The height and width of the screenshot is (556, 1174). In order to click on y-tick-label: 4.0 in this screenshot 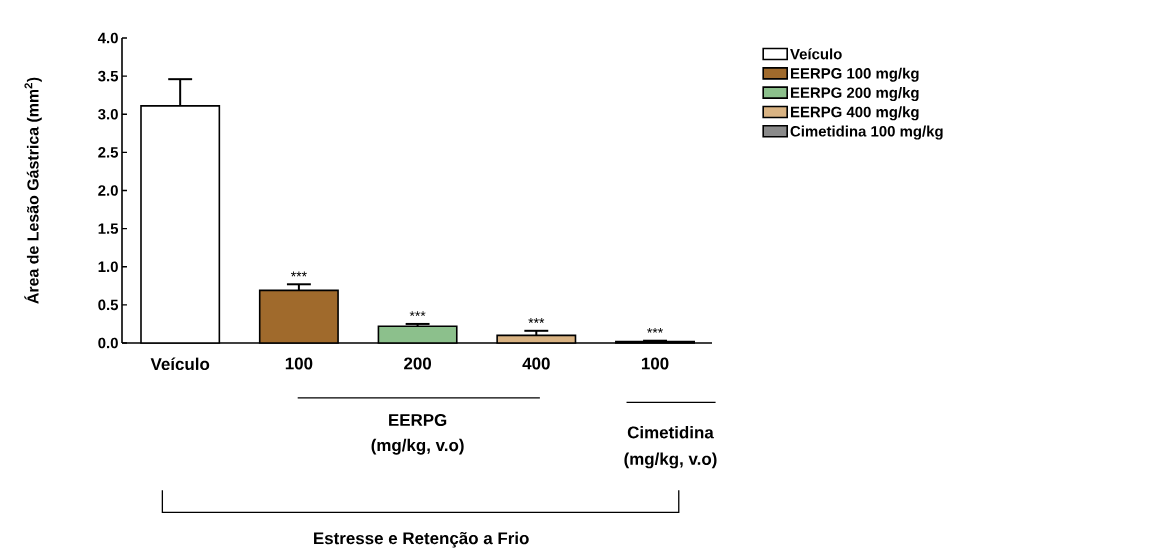, I will do `click(107, 38)`.